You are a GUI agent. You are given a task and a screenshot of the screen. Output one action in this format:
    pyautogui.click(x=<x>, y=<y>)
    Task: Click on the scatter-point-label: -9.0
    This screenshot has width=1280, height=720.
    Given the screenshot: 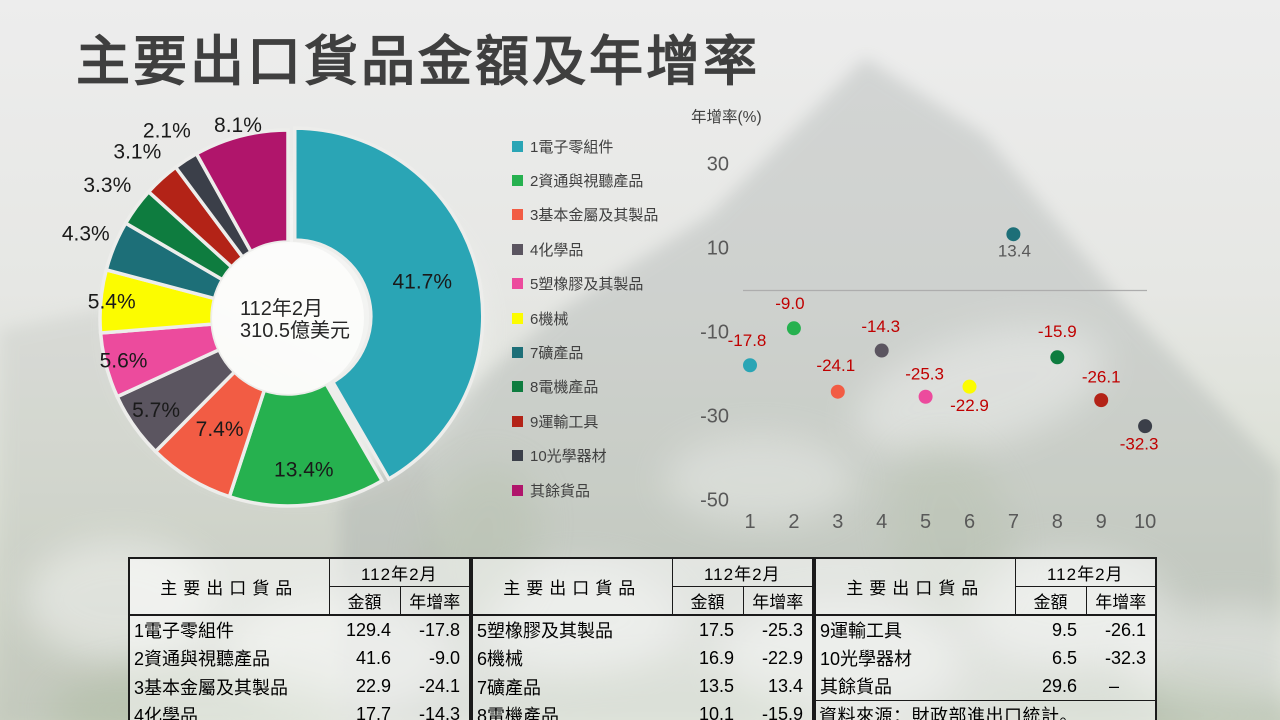 What is the action you would take?
    pyautogui.click(x=789, y=303)
    